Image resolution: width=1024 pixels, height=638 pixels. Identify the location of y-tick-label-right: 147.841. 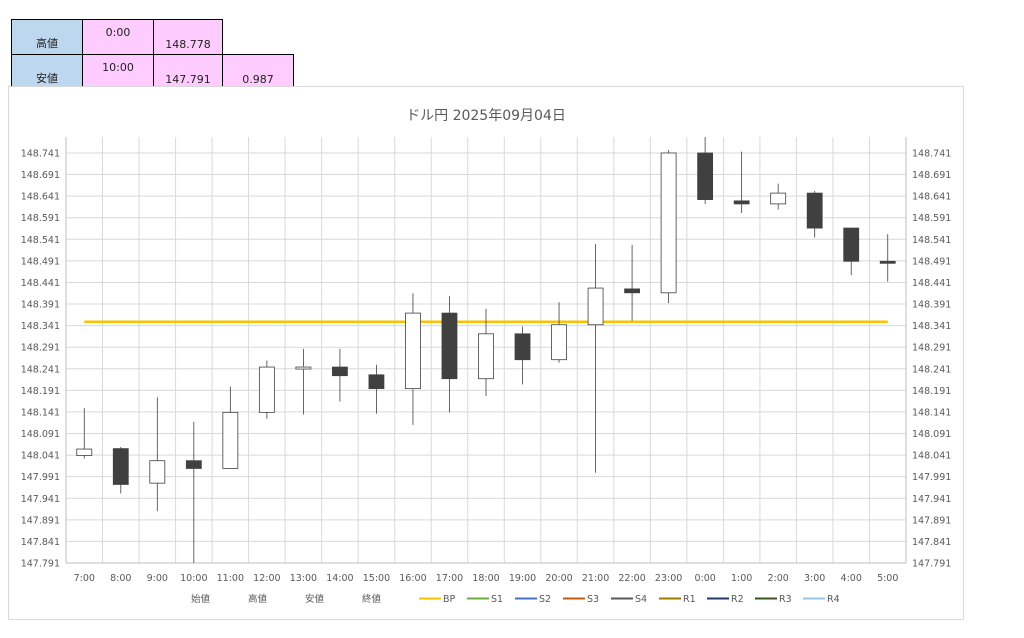
(931, 542).